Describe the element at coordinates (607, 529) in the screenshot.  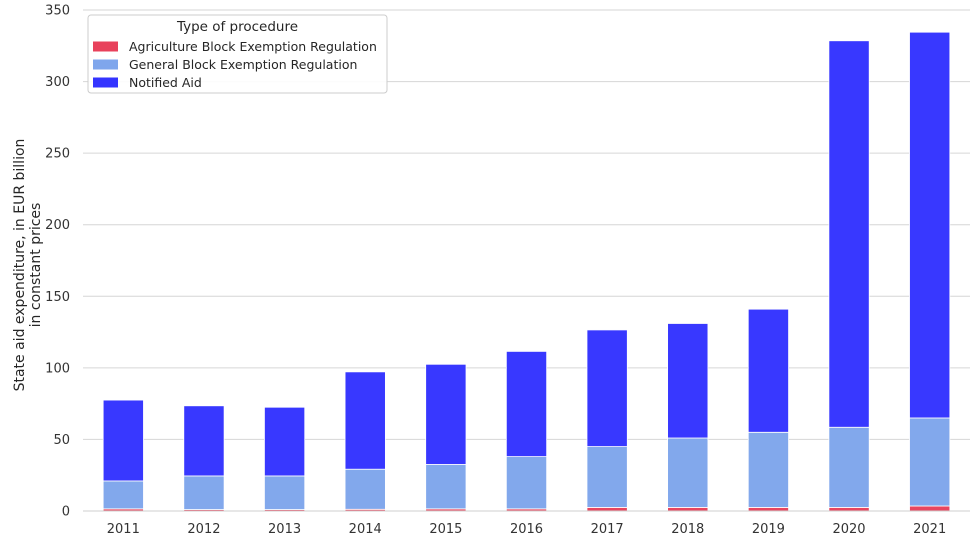
I see `x-tick-label: 2017` at that location.